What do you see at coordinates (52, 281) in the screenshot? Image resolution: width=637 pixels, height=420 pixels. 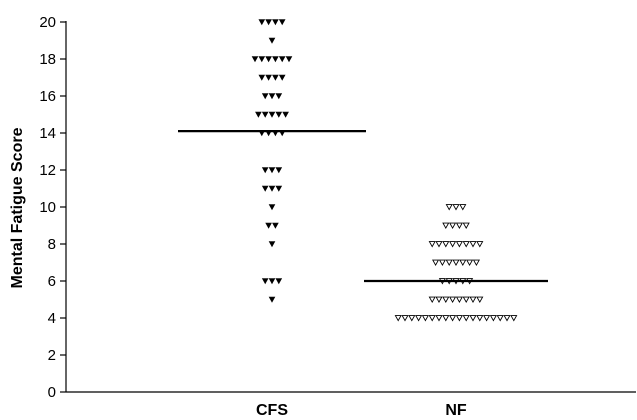 I see `y-tick-label: 6` at bounding box center [52, 281].